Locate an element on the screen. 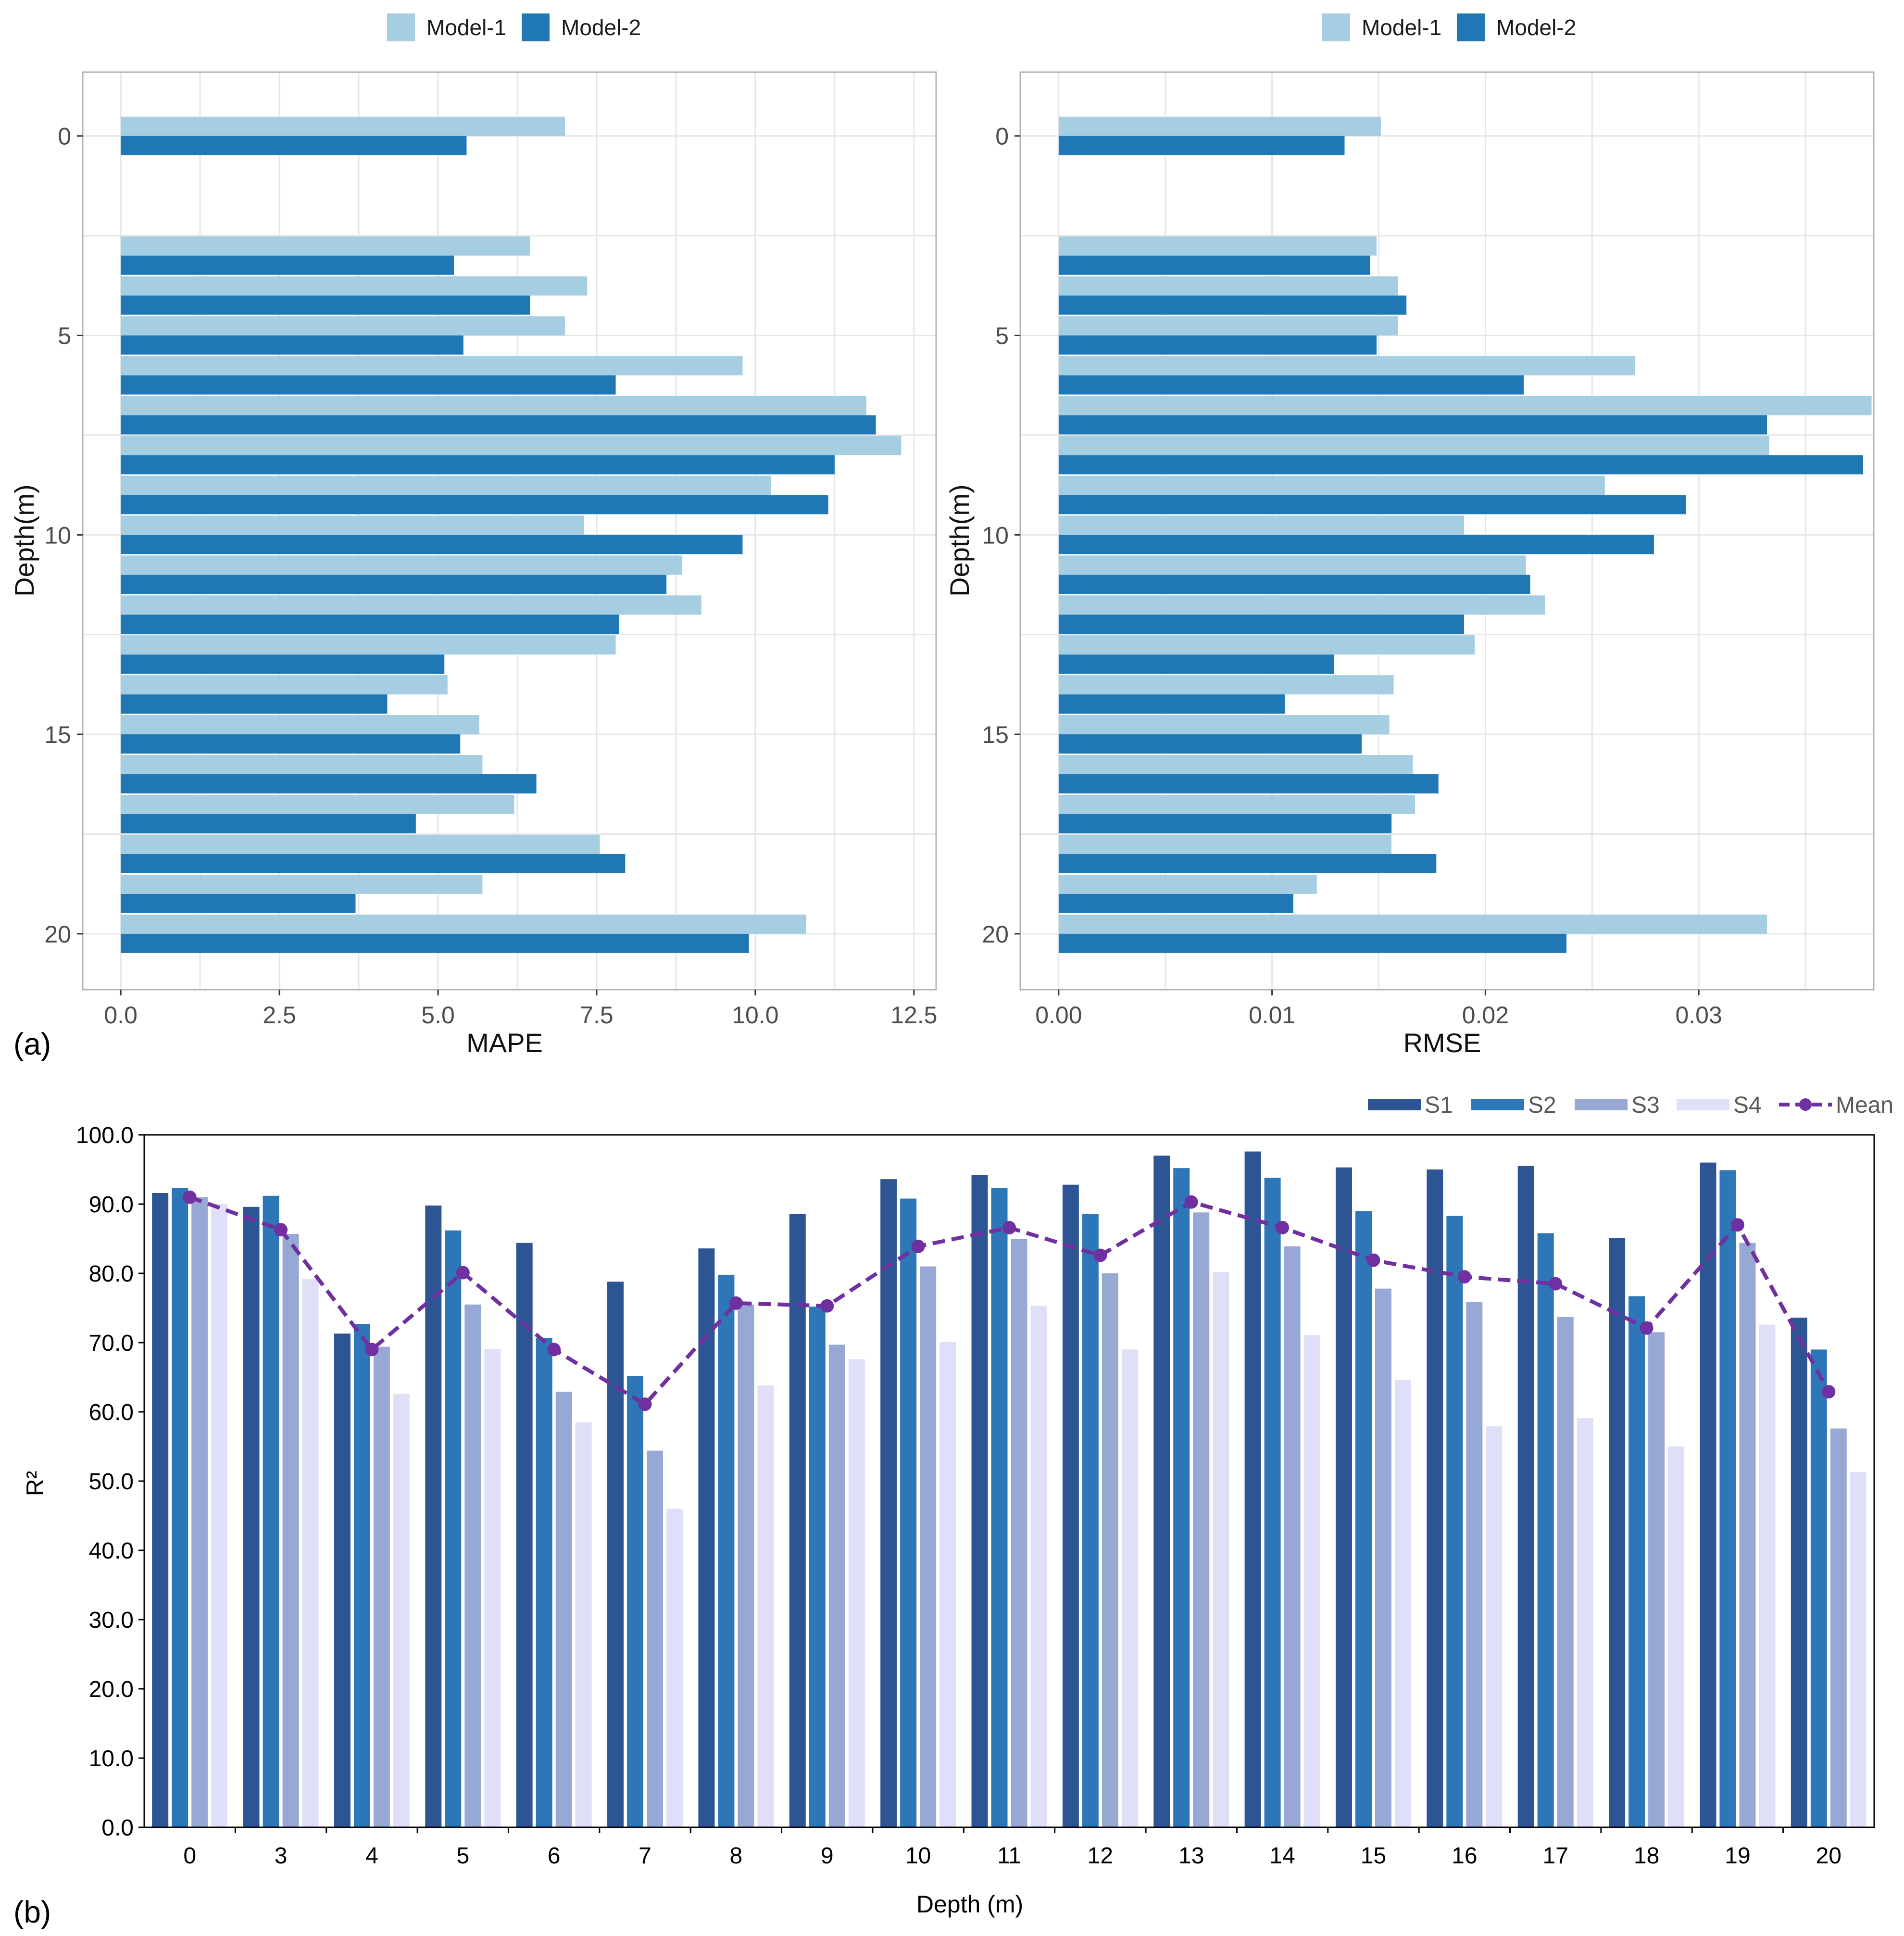 Image resolution: width=1904 pixels, height=1936 pixels. legend-marker-mean is located at coordinates (1805, 1104).